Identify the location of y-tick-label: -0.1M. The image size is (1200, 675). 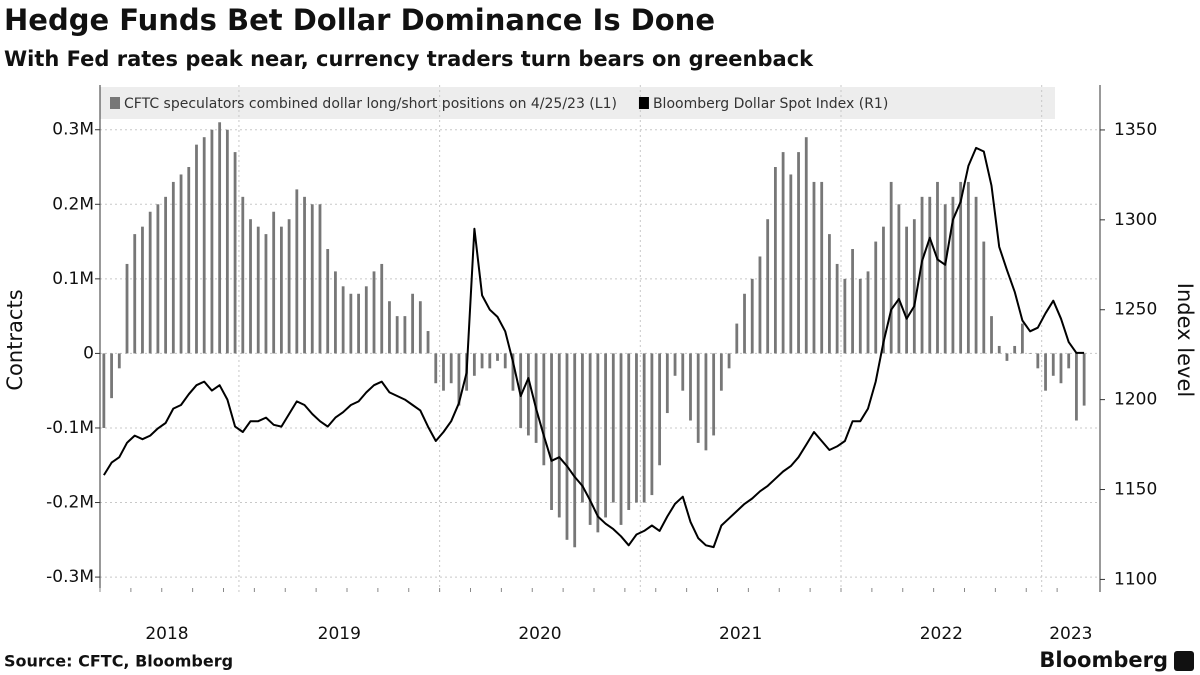
(70, 428).